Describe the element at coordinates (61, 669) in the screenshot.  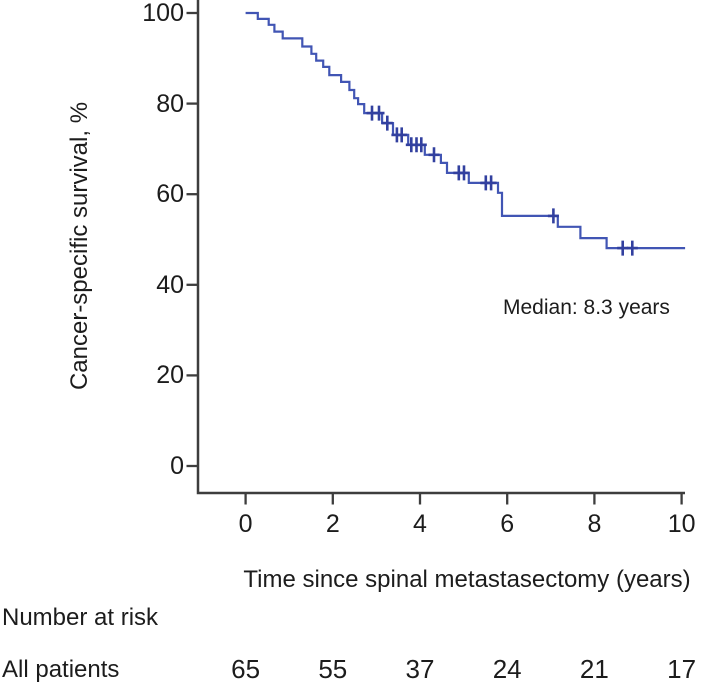
I see `risk-row-label: All patients` at that location.